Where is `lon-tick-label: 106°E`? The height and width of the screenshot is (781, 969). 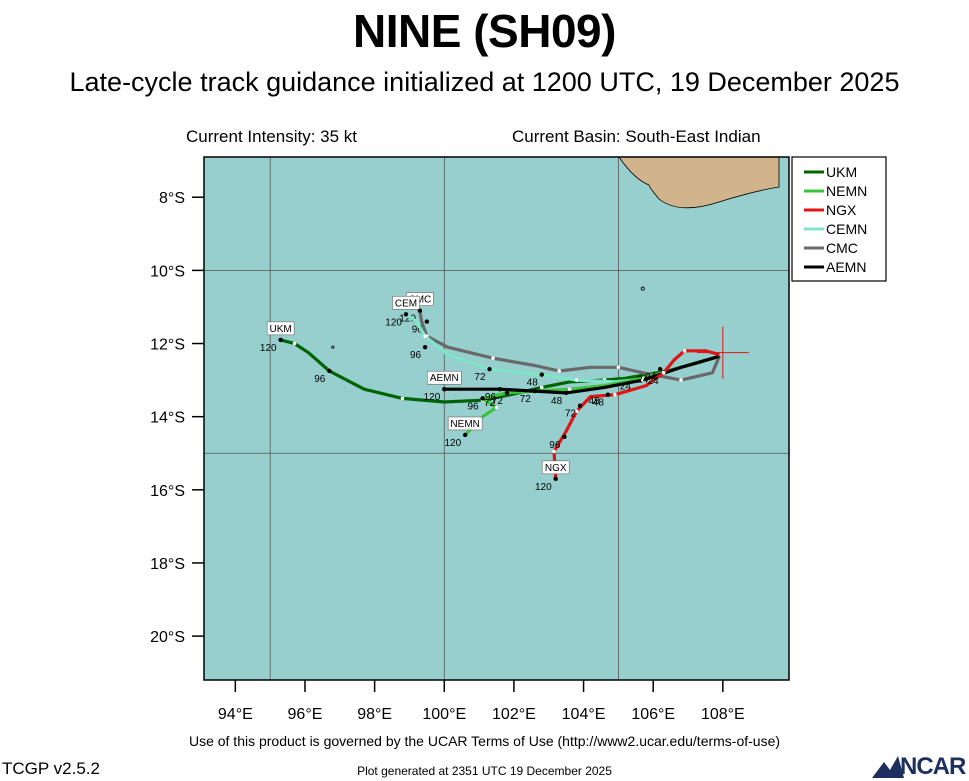
lon-tick-label: 106°E is located at coordinates (653, 714).